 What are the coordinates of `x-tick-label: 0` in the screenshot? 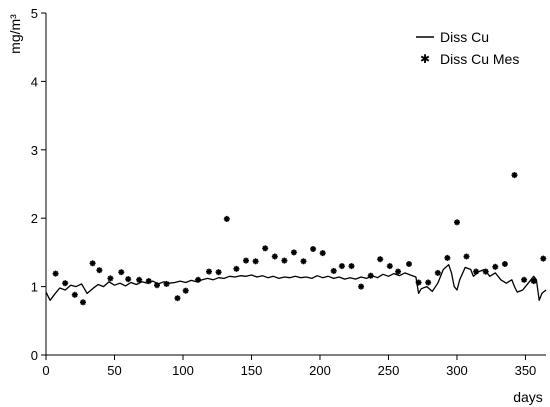 It's located at (45, 370).